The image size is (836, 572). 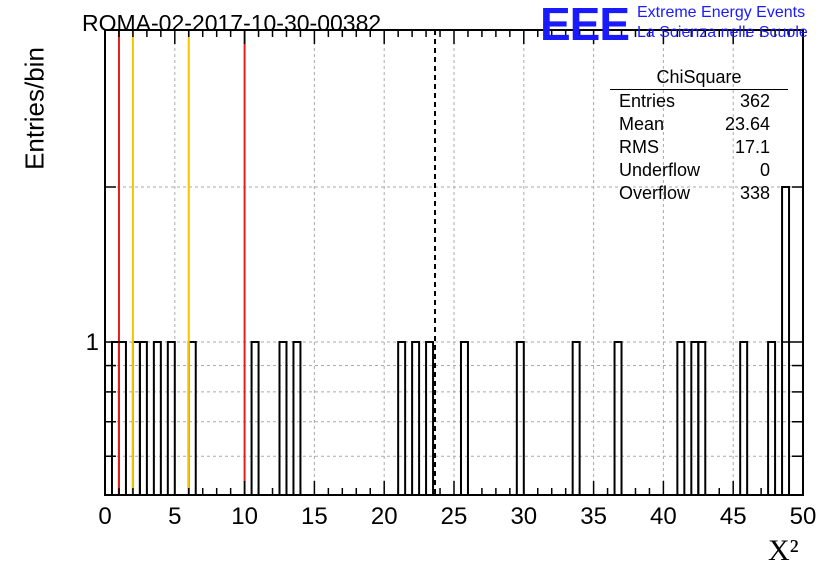 What do you see at coordinates (523, 516) in the screenshot?
I see `x-tick-label: 30` at bounding box center [523, 516].